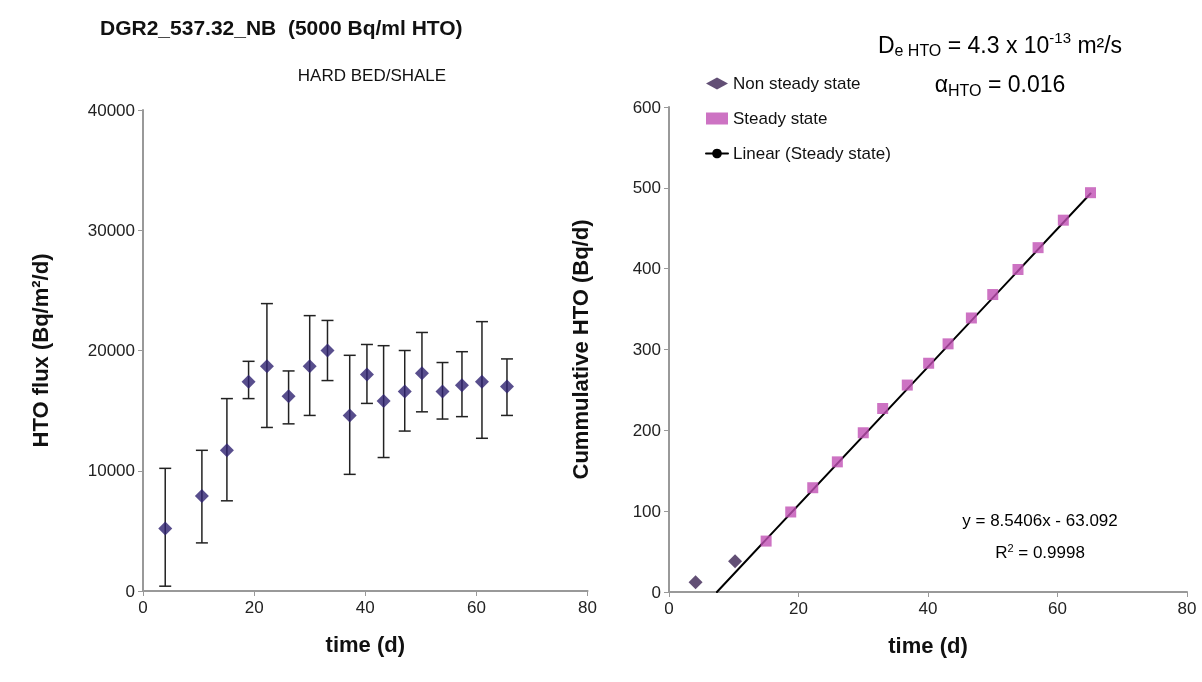  Describe the element at coordinates (111, 110) in the screenshot. I see `y-tick-label: 40000` at that location.